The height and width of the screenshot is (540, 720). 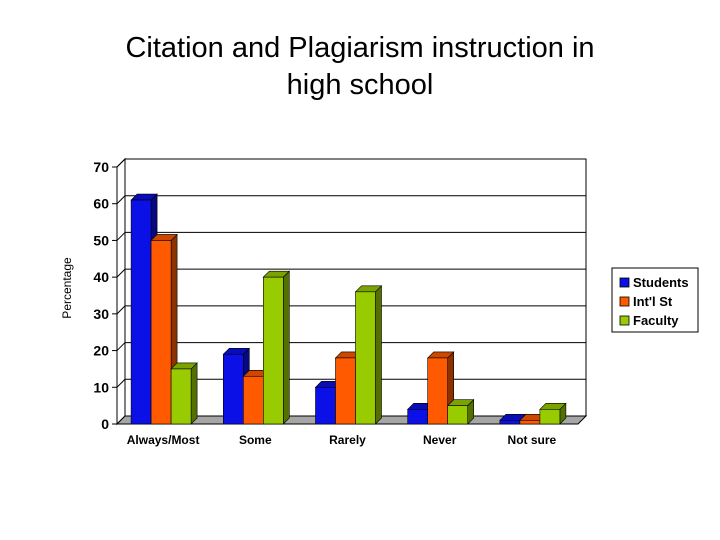 I want to click on x-tick-label: Always/Most, so click(x=163, y=440).